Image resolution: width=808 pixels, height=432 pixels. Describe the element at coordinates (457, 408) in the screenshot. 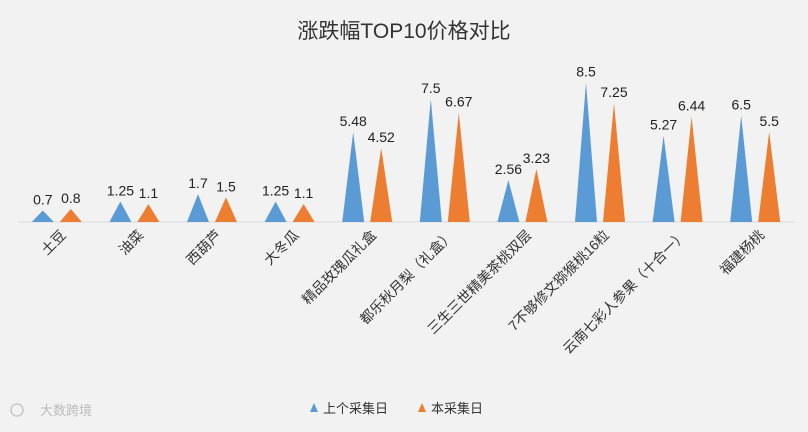

I see `legend-label-1: 本采集日` at that location.